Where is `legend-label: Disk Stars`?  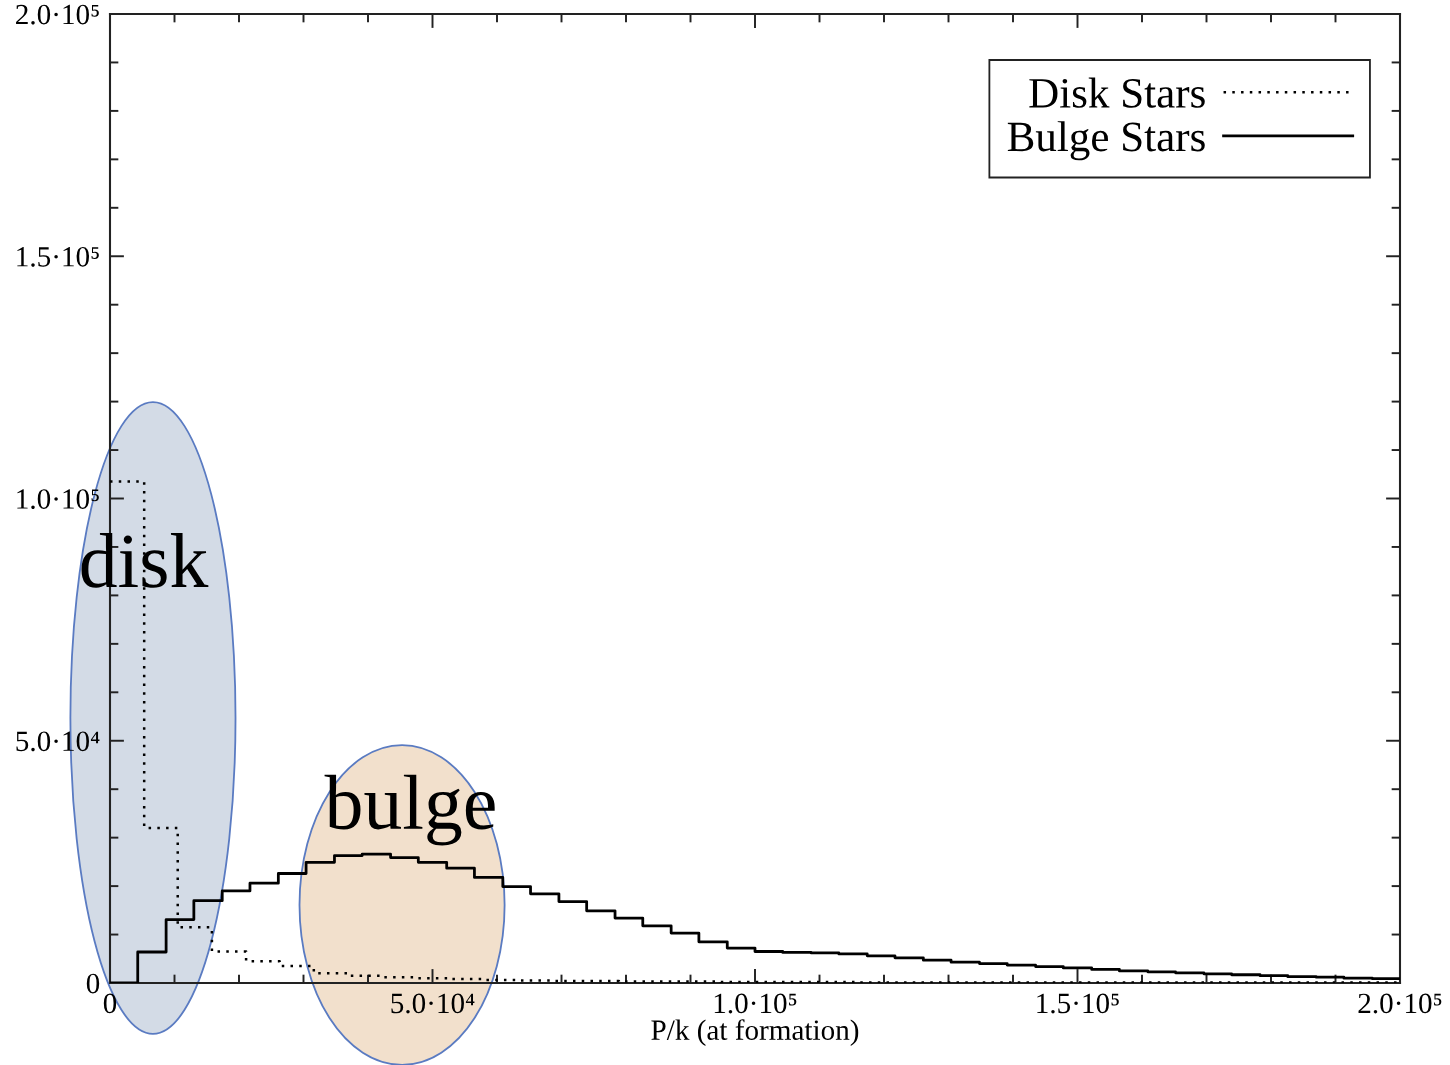
legend-label: Disk Stars is located at coordinates (1117, 92).